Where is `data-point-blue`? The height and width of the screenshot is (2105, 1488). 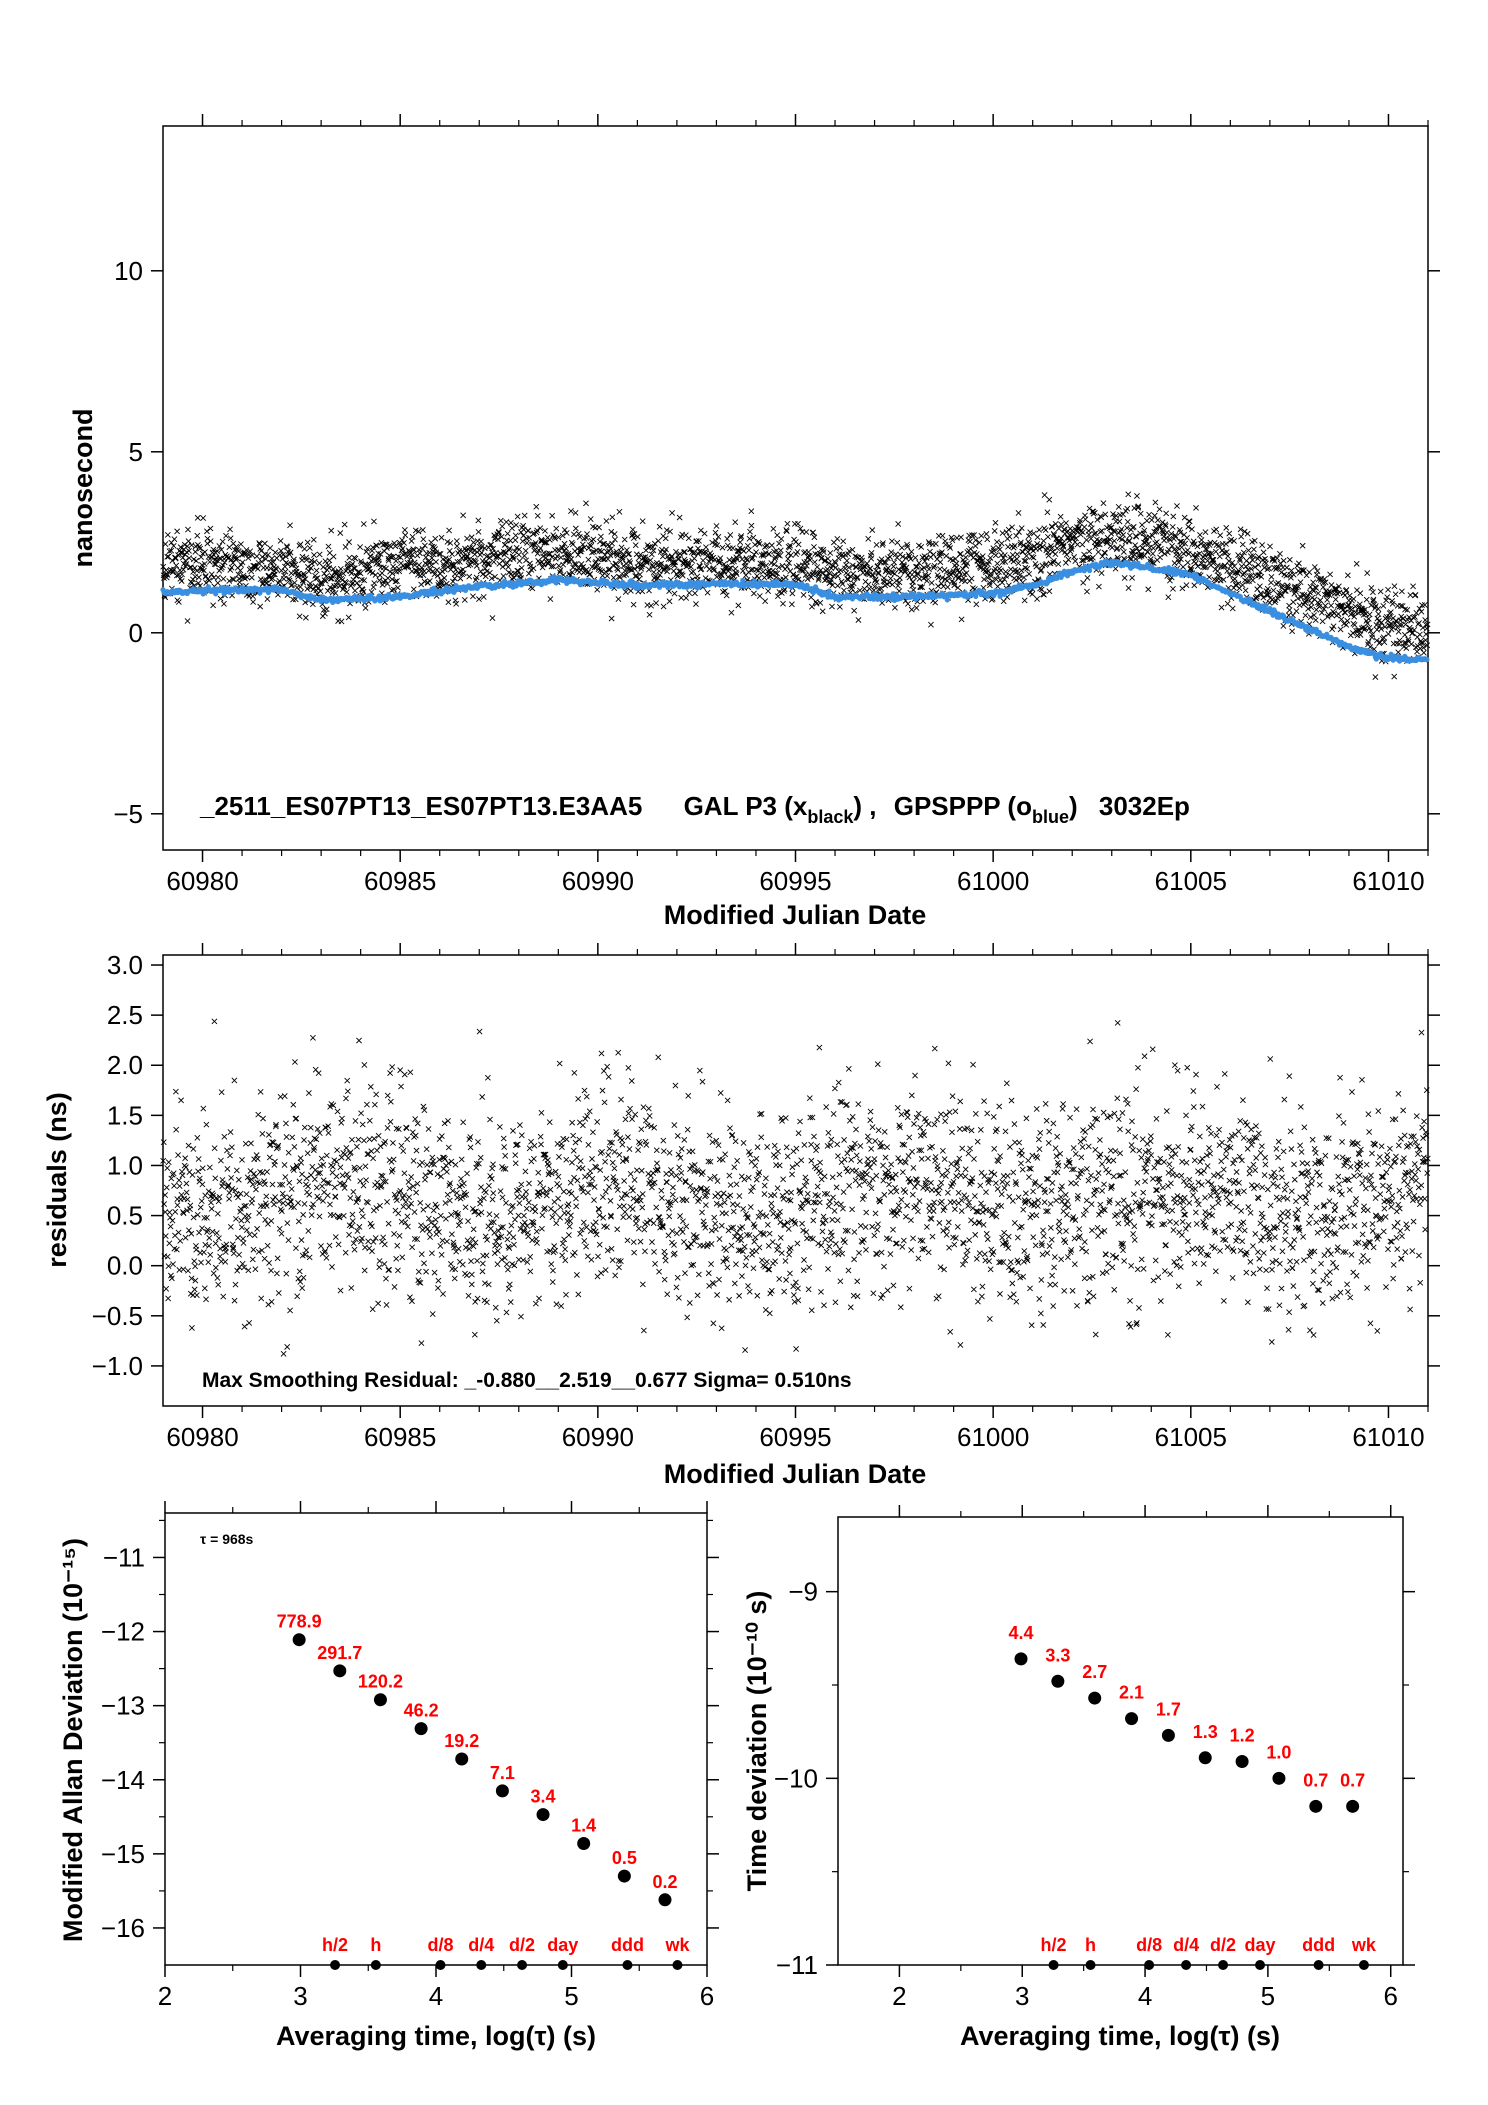 data-point-blue is located at coordinates (1090, 570).